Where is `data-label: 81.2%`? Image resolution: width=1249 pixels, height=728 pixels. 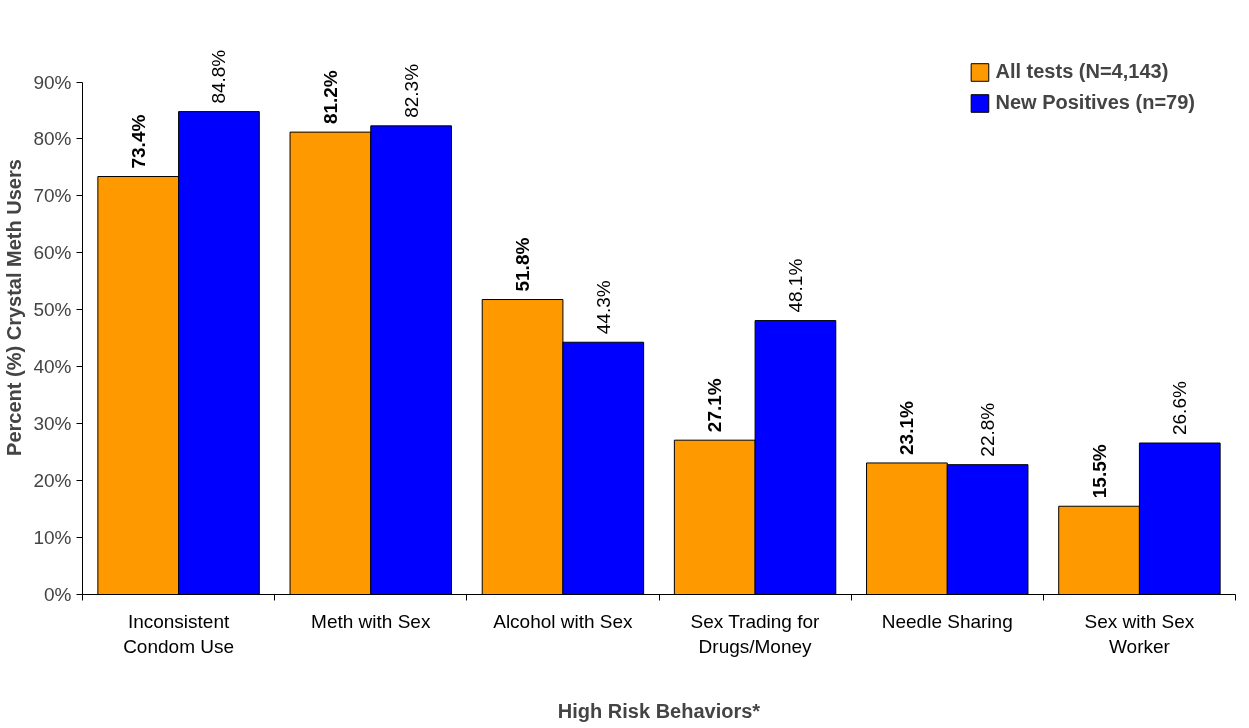 data-label: 81.2% is located at coordinates (330, 97).